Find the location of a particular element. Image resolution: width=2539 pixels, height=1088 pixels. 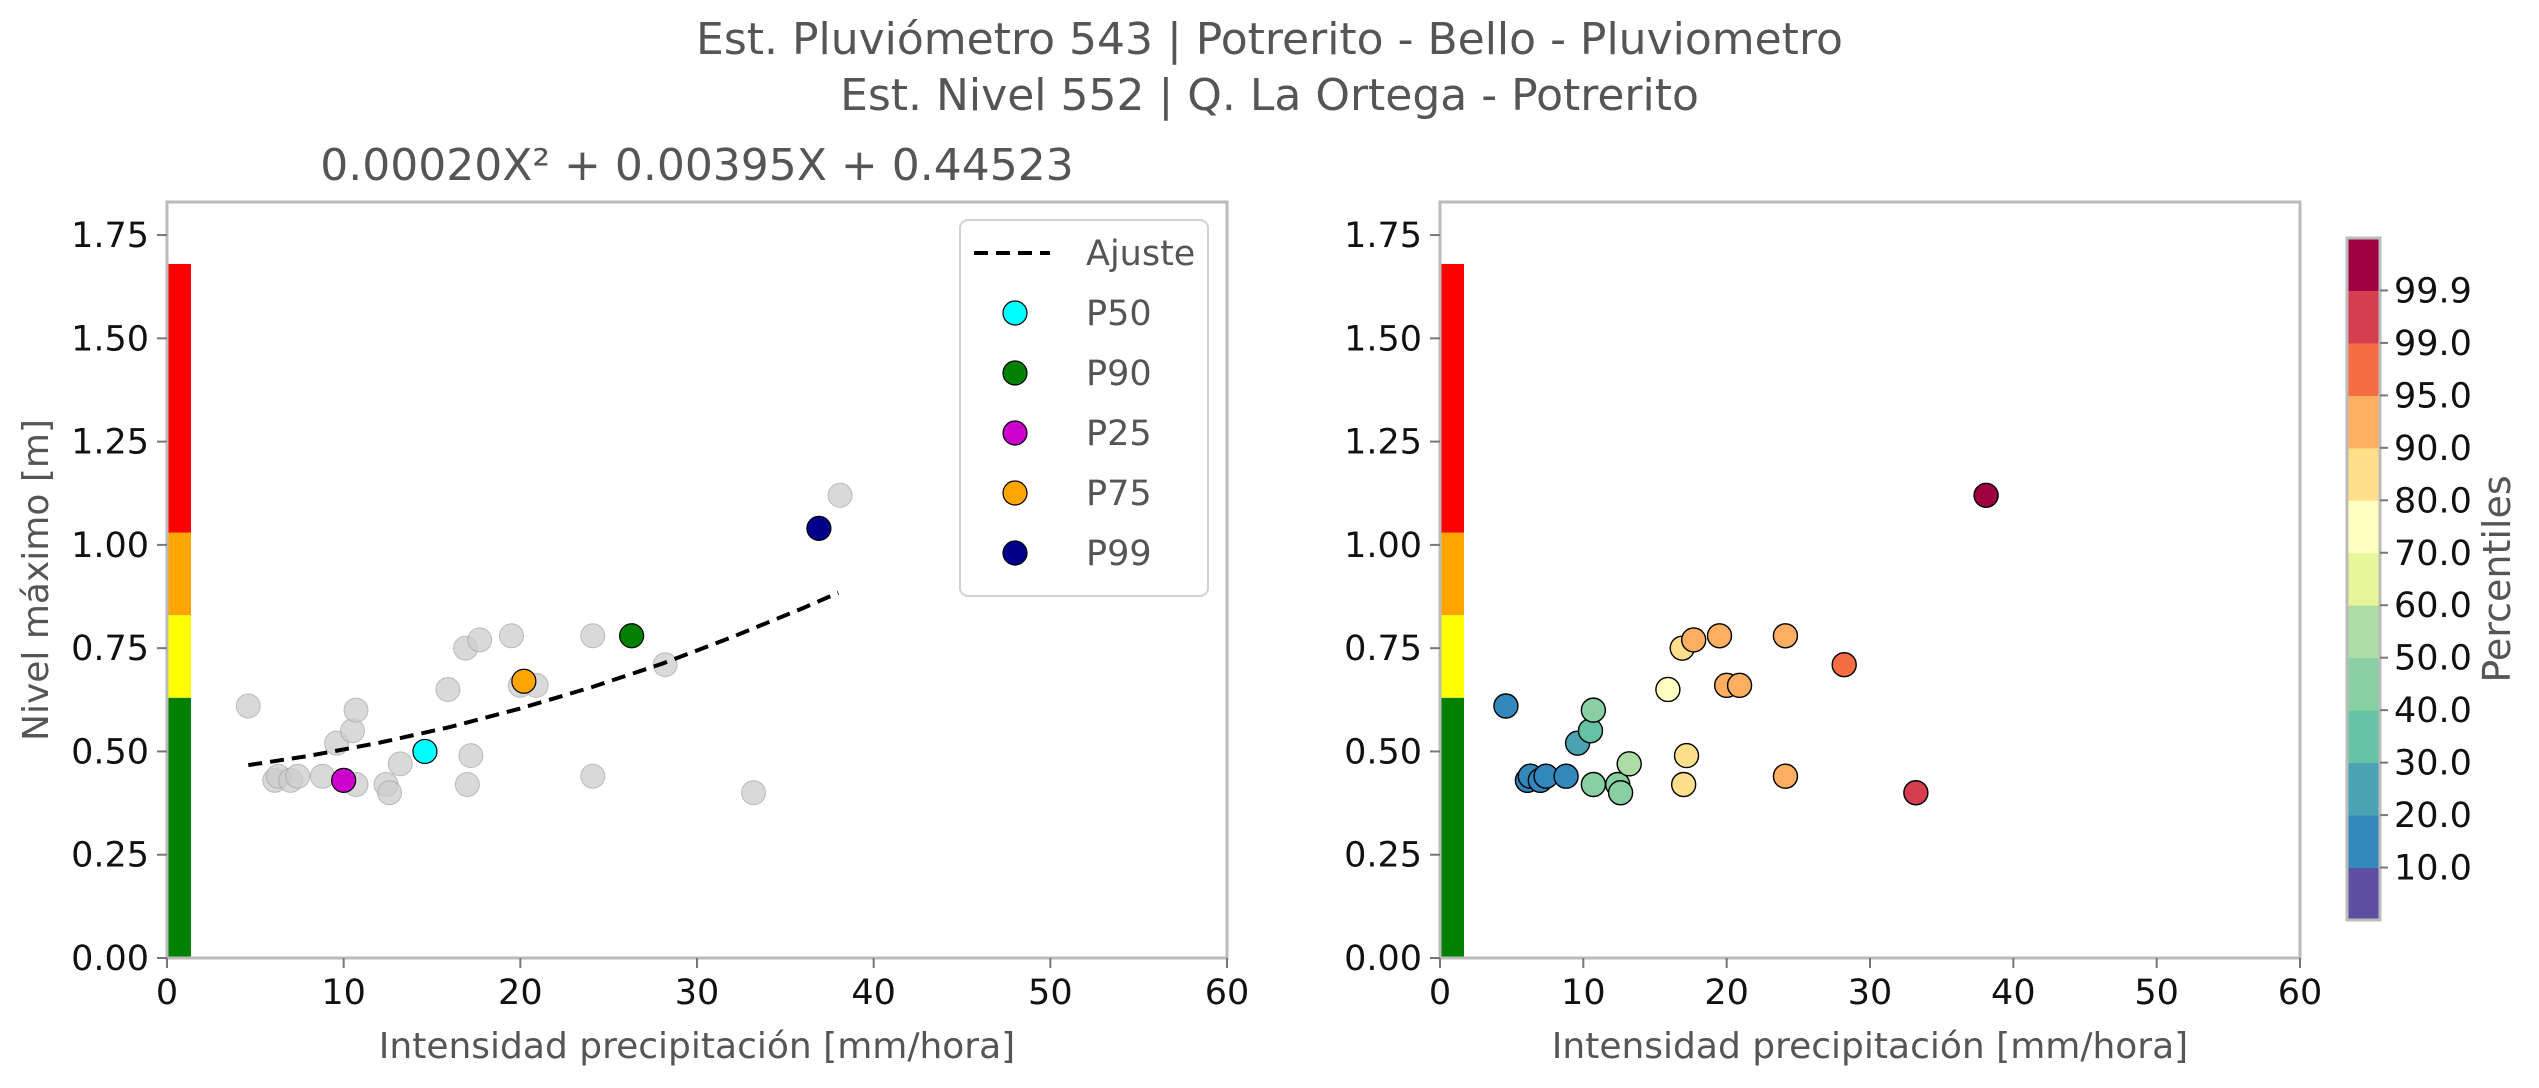

colorbar-tick-label: 10.0 is located at coordinates (2433, 869).